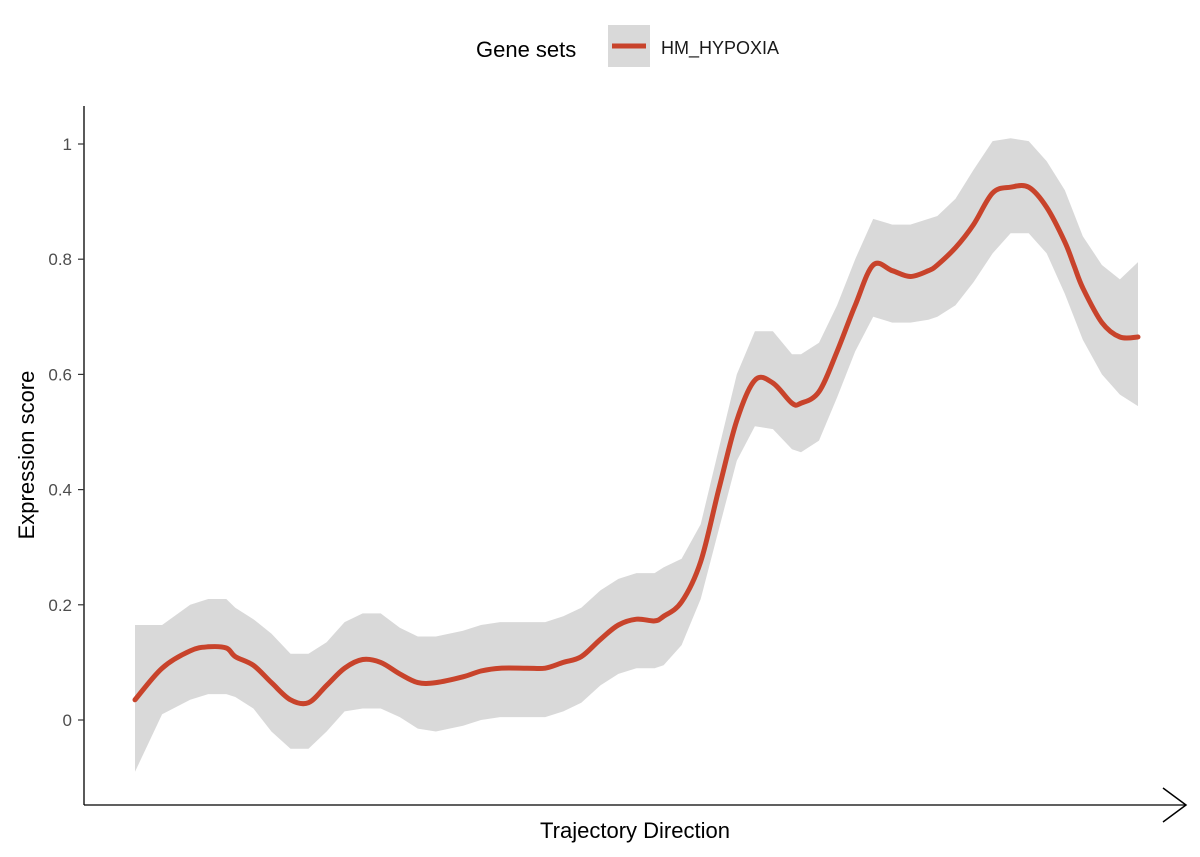 The height and width of the screenshot is (857, 1200). I want to click on y-tick-label: 0, so click(67, 720).